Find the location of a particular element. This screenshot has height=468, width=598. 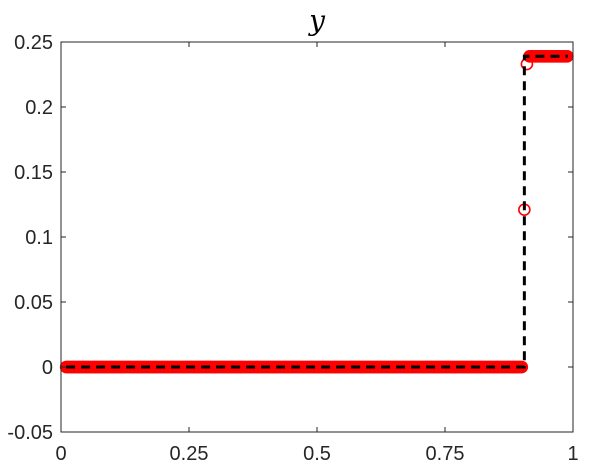

x-tick-label: 1 is located at coordinates (572, 454).